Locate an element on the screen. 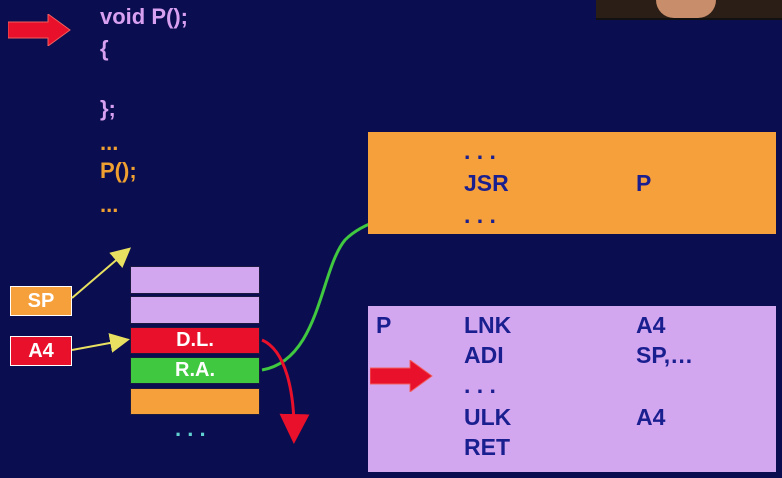 This screenshot has height=478, width=782. proc-row4-op: ULK is located at coordinates (488, 417).